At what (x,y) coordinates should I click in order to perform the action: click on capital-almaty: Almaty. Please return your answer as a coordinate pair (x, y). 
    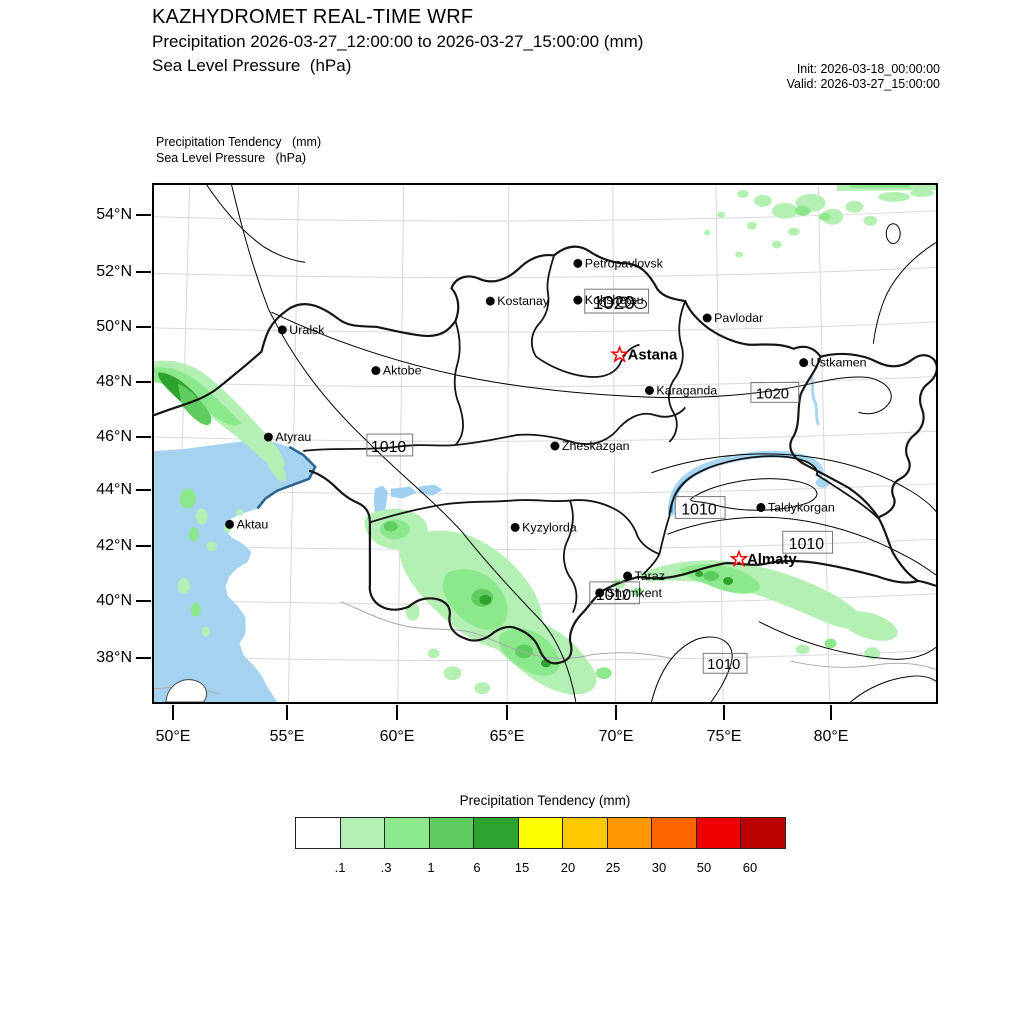
    Looking at the image, I should click on (763, 558).